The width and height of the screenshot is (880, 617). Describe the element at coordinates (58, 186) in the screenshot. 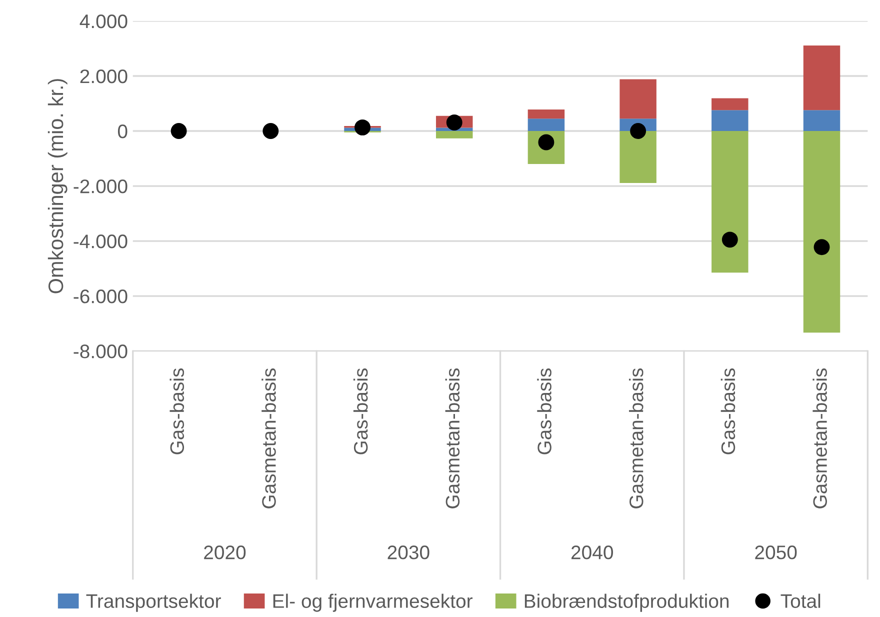

I see `y-axis-title: Omkostninger (mio. kr.)` at that location.